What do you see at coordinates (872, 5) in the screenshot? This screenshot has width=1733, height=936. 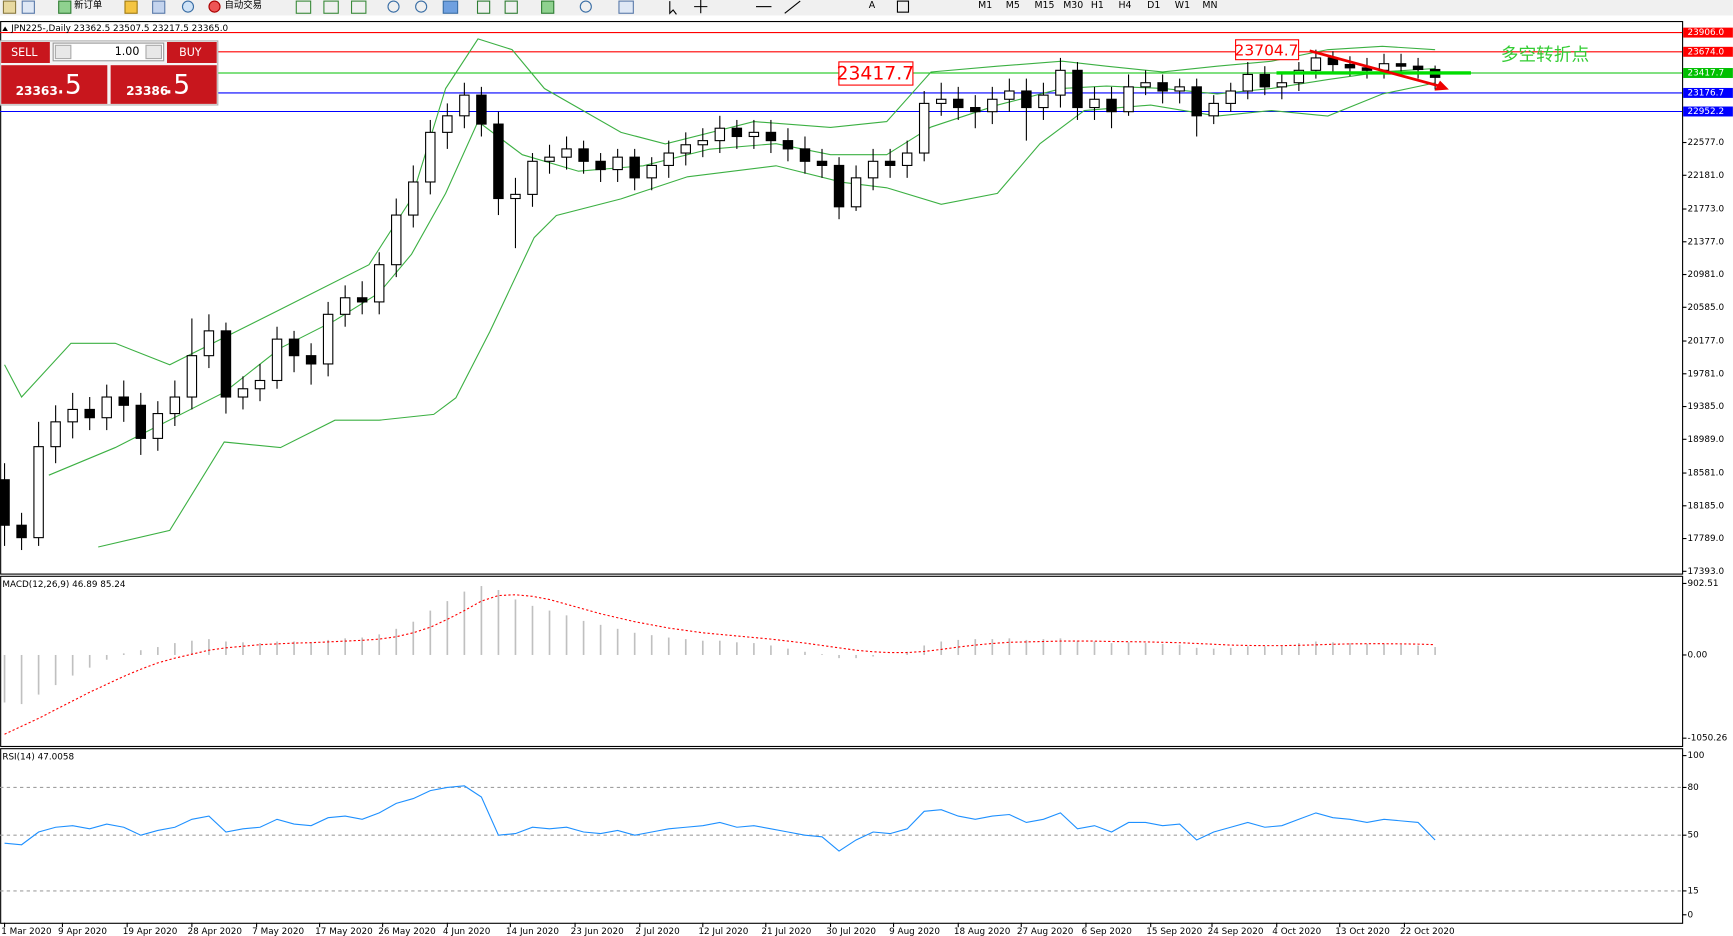 I see `text-tool: A` at bounding box center [872, 5].